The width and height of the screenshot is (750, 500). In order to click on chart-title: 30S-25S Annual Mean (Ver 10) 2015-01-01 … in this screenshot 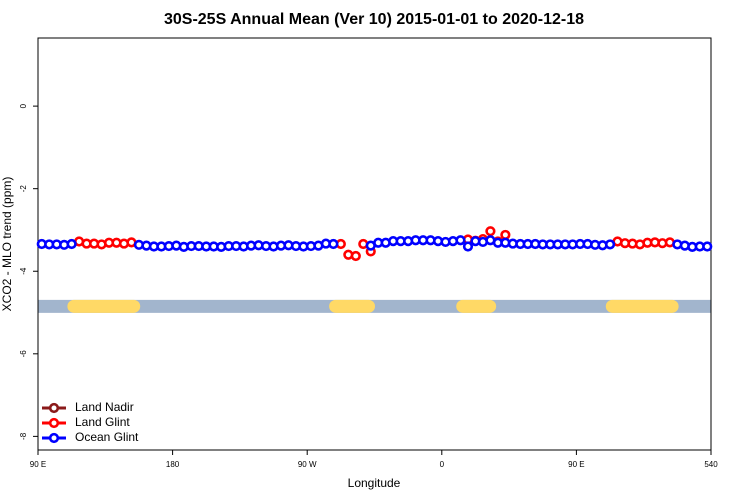, I will do `click(374, 19)`.